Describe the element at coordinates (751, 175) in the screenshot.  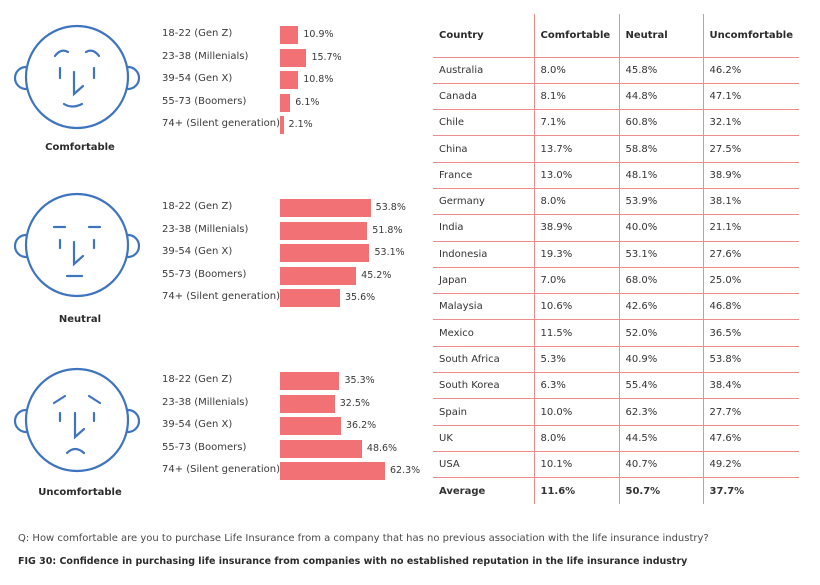
I see `table-cell-uncomfortable: 38.9%` at that location.